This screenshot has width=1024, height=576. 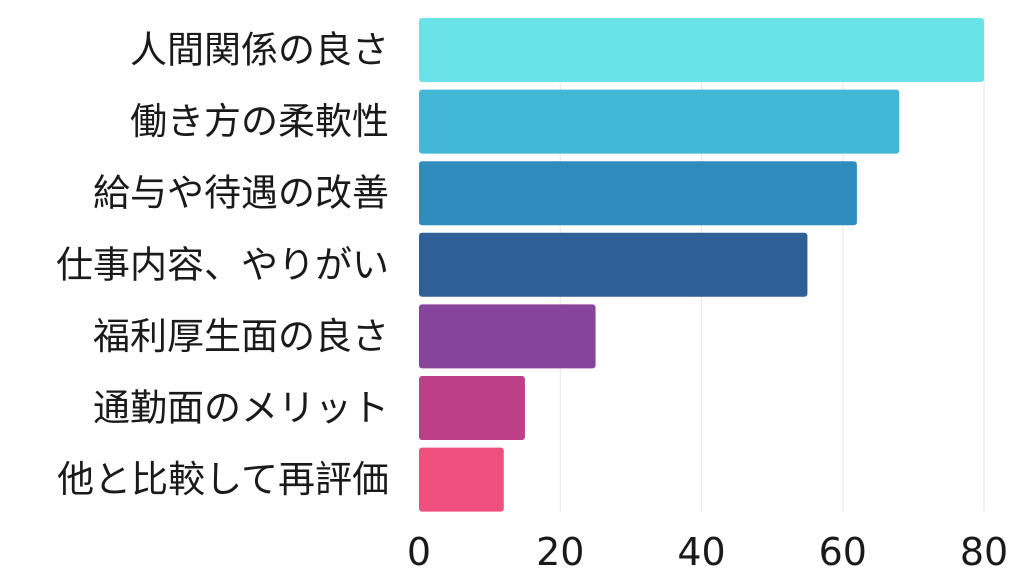 I want to click on category-label-4: 仕事内容、やりがい, so click(x=222, y=264).